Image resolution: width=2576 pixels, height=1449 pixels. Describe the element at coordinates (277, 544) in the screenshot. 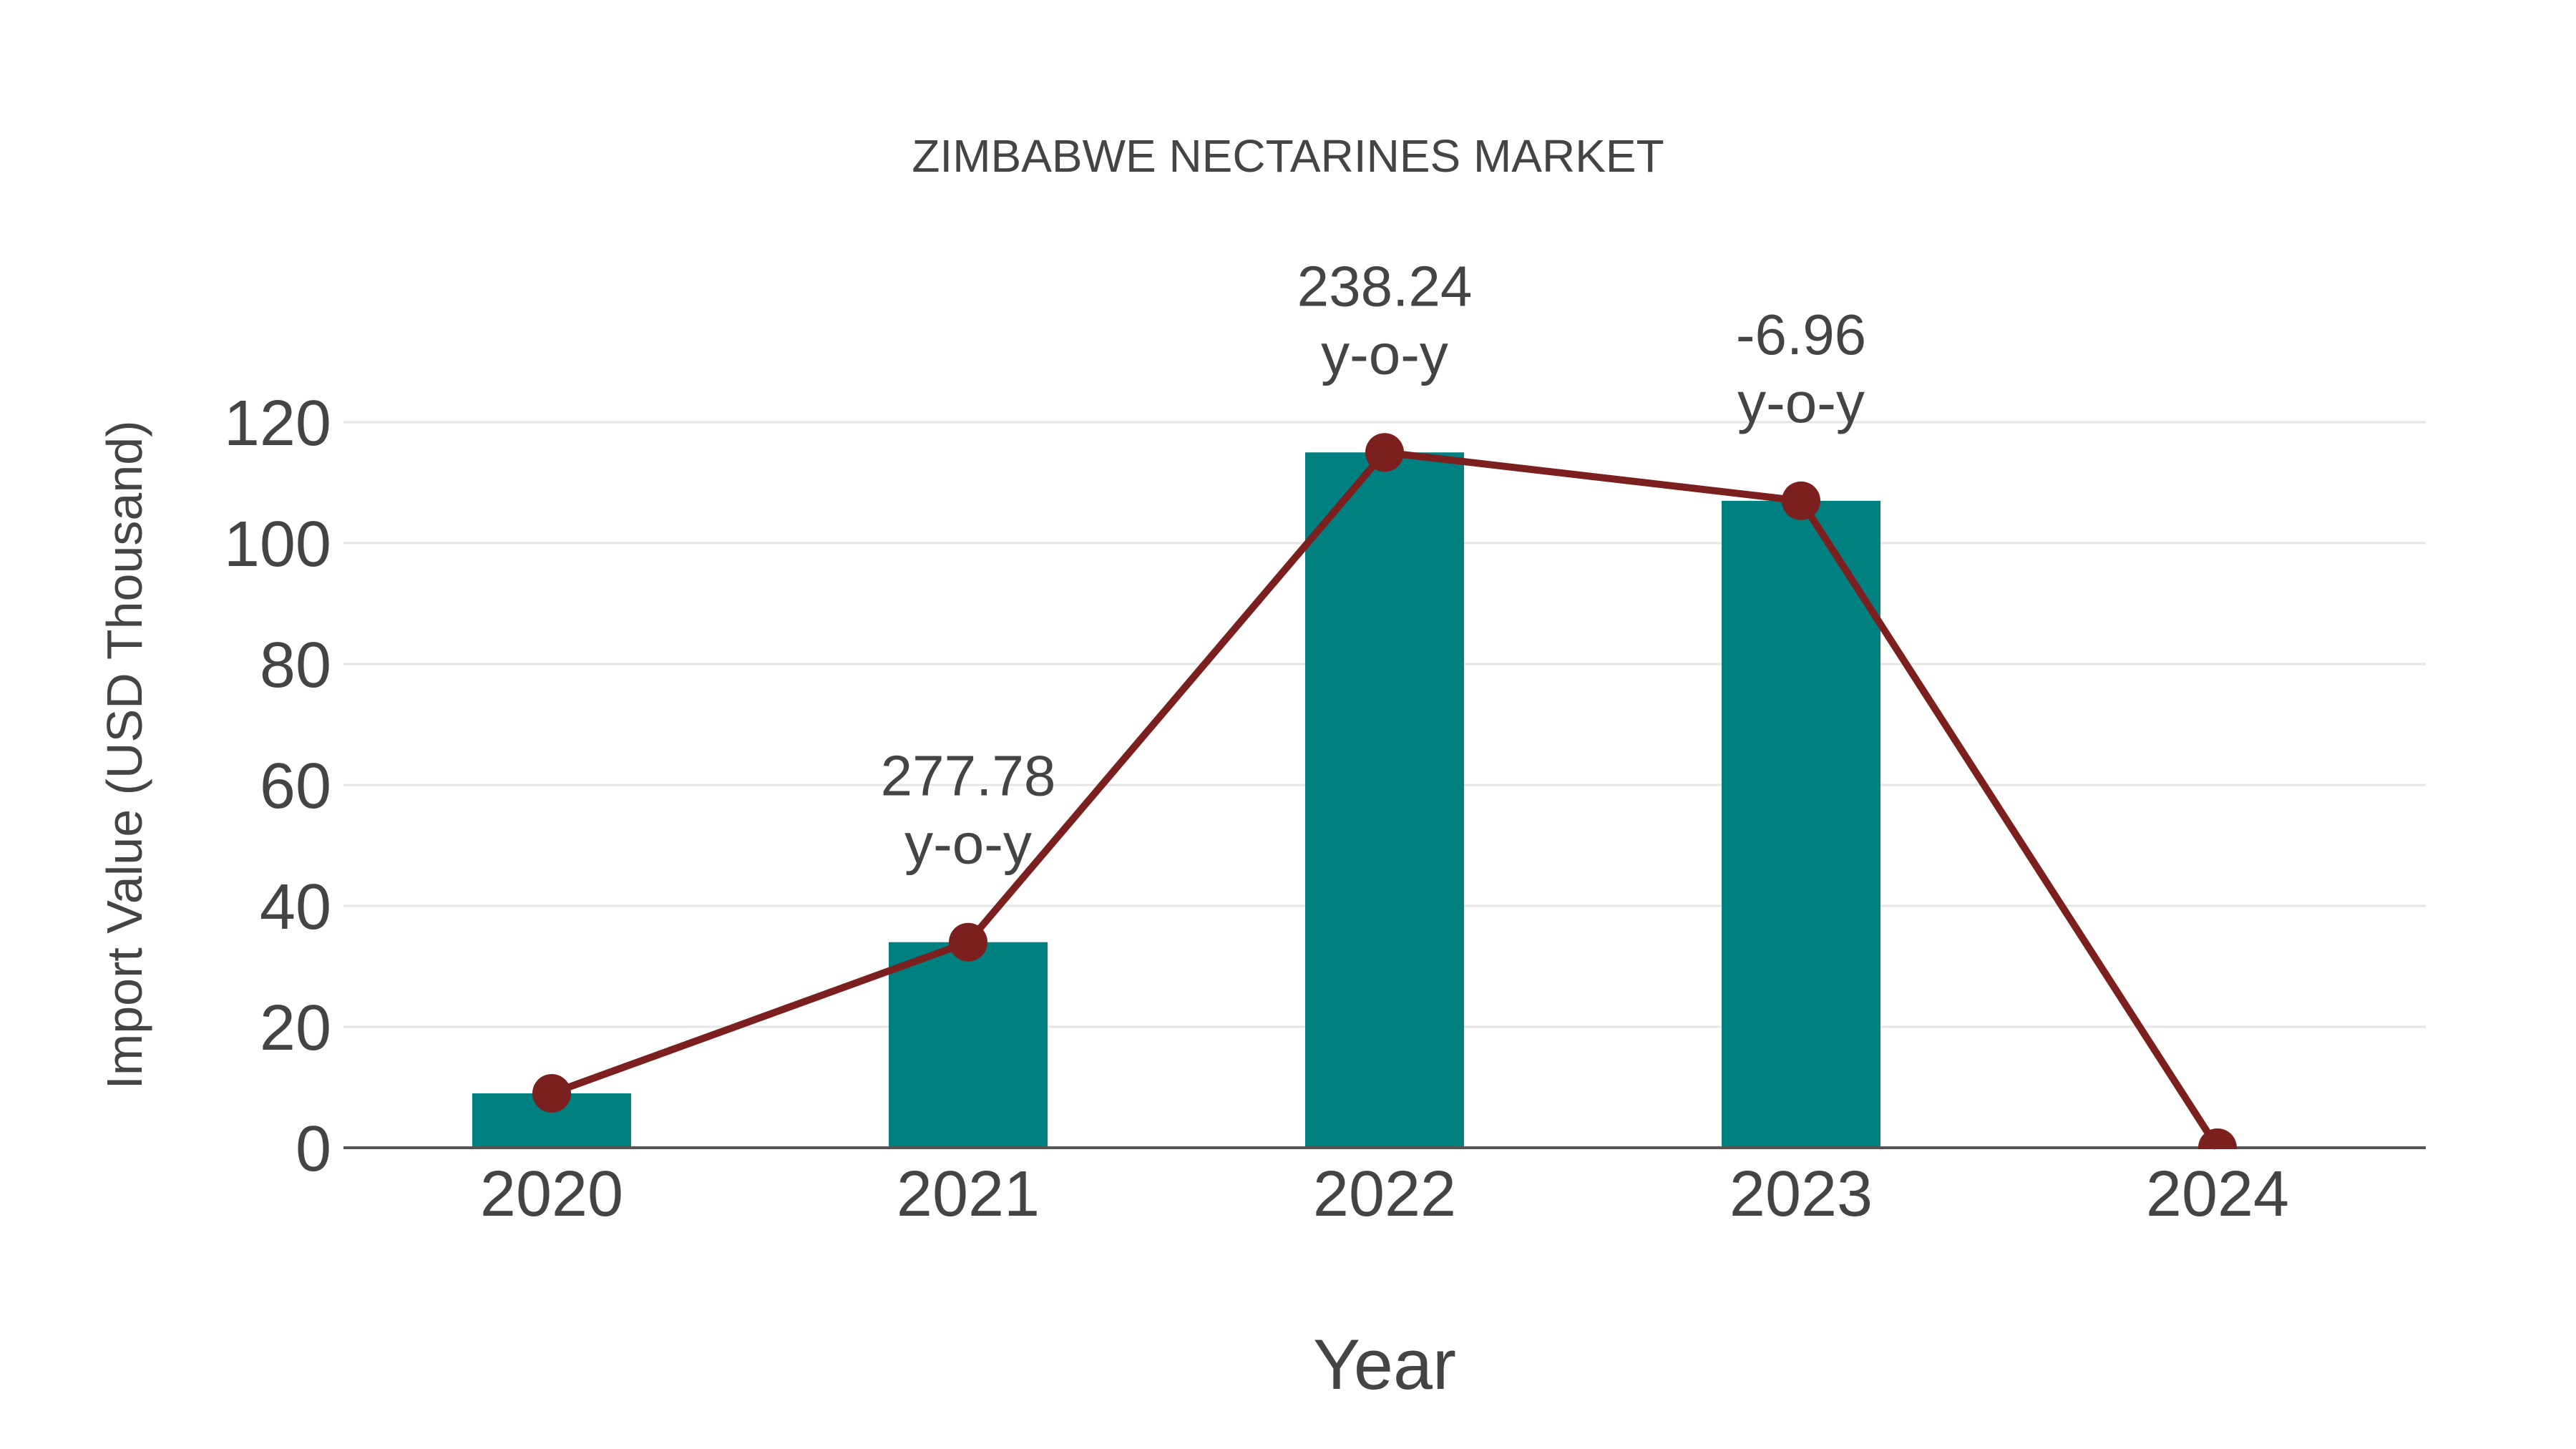

I see `y-tick-label: 100` at that location.